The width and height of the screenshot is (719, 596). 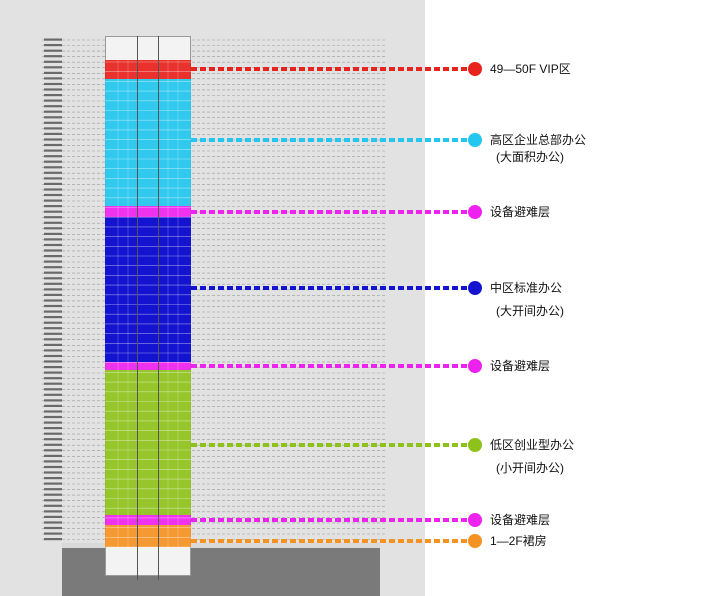 What do you see at coordinates (532, 445) in the screenshot?
I see `zone-label-low: 低区创业型办公` at bounding box center [532, 445].